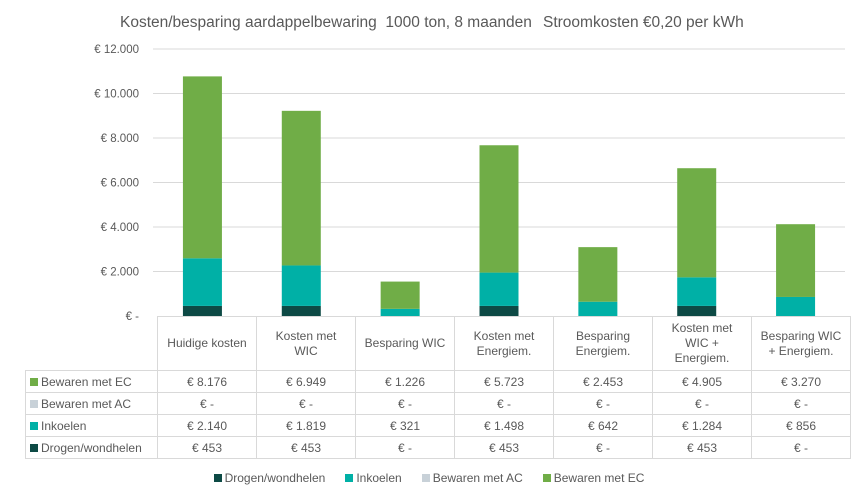 The image size is (858, 498). Describe the element at coordinates (801, 381) in the screenshot. I see `data-label: € 3.270` at that location.